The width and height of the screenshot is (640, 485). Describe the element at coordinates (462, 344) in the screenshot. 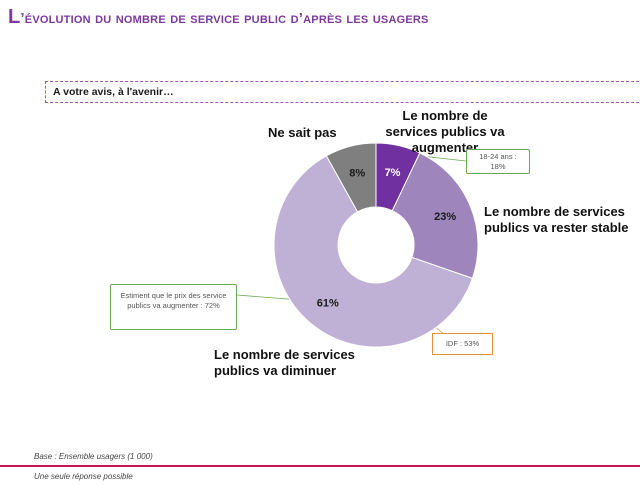

I see `callout-idf: IDF : 53%` at that location.